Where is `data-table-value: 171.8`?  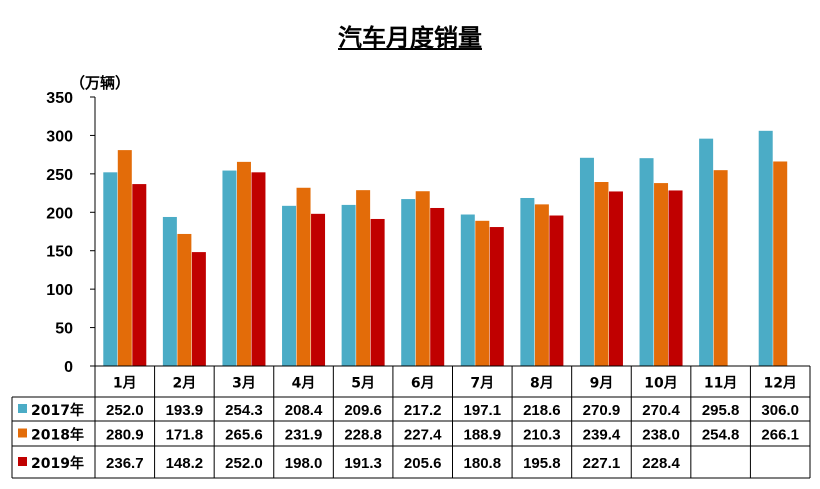
data-table-value: 171.8 is located at coordinates (185, 435).